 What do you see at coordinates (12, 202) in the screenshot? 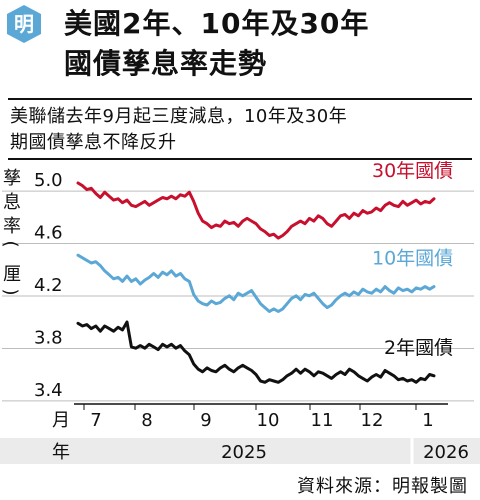
I see `y-axis-label-char: 息` at bounding box center [12, 202].